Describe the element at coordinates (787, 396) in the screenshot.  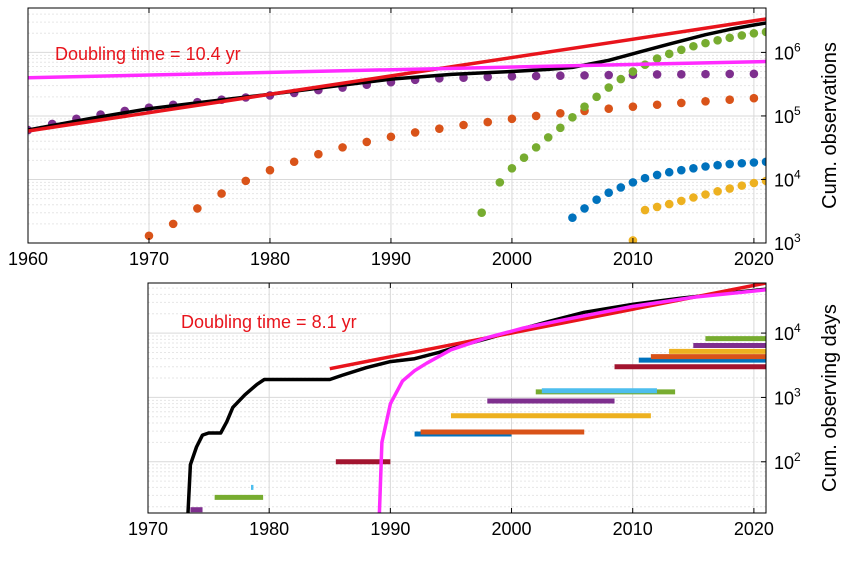
I see `y-tick-label: 10³` at that location.